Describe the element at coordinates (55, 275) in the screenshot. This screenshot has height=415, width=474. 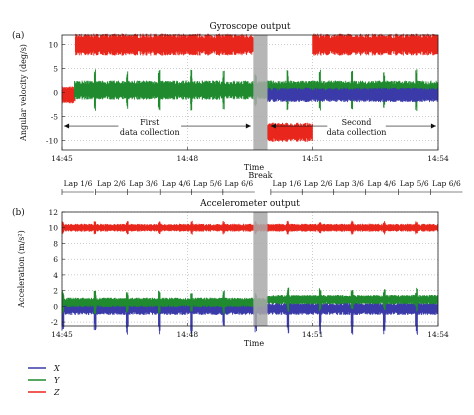
I see `y-tick-label: 4` at that location.